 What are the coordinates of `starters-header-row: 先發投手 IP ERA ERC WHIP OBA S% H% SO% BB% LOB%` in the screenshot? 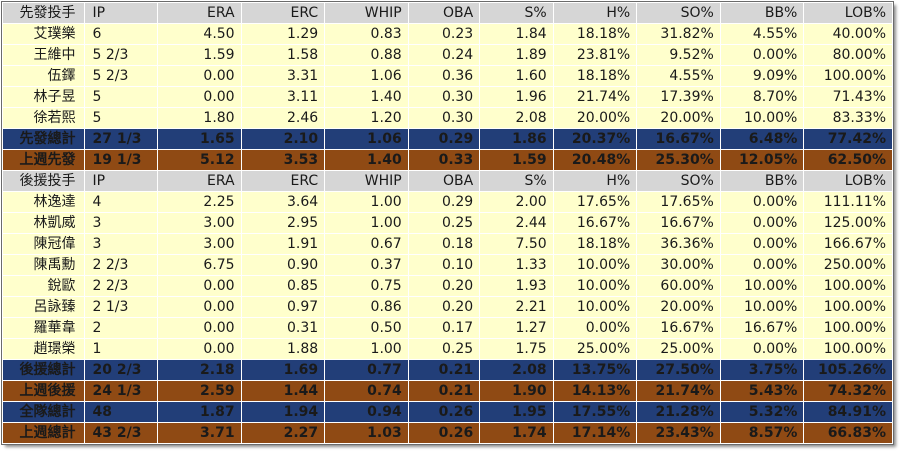 It's located at (447, 13).